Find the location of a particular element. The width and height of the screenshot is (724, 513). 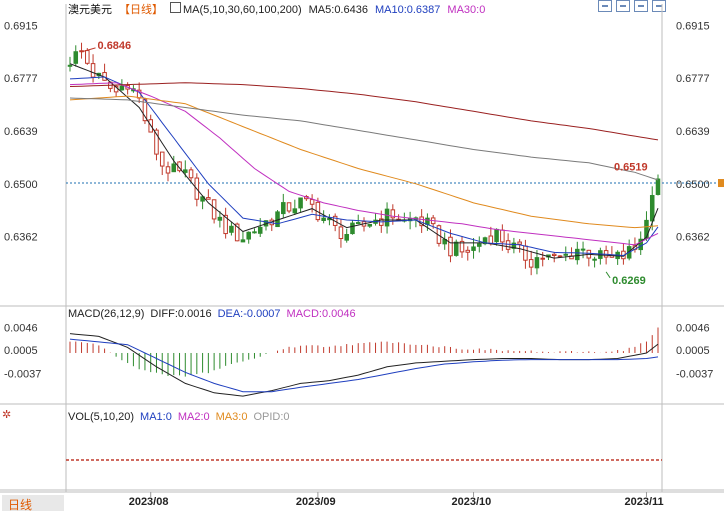

vol-header: VOL(5,10,20) MA1:0 MA2:0 MA3:0 OPID:0 is located at coordinates (182, 417).